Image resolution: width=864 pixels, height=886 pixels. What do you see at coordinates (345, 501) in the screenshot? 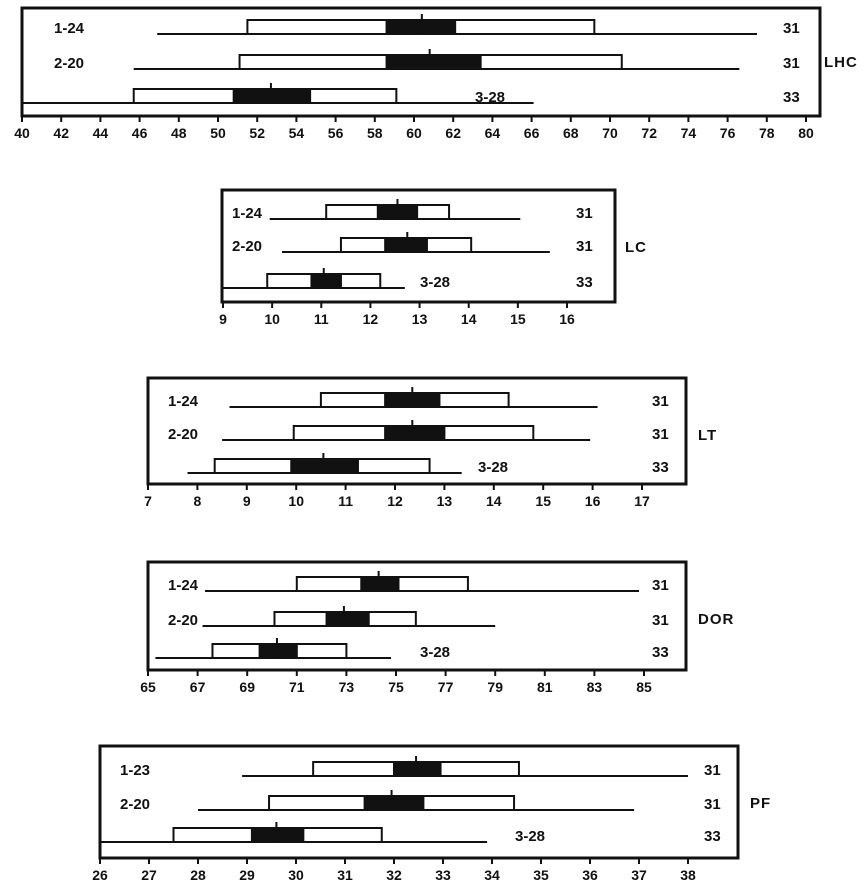
I see `x-tick-label-lt-11: 11` at bounding box center [345, 501].